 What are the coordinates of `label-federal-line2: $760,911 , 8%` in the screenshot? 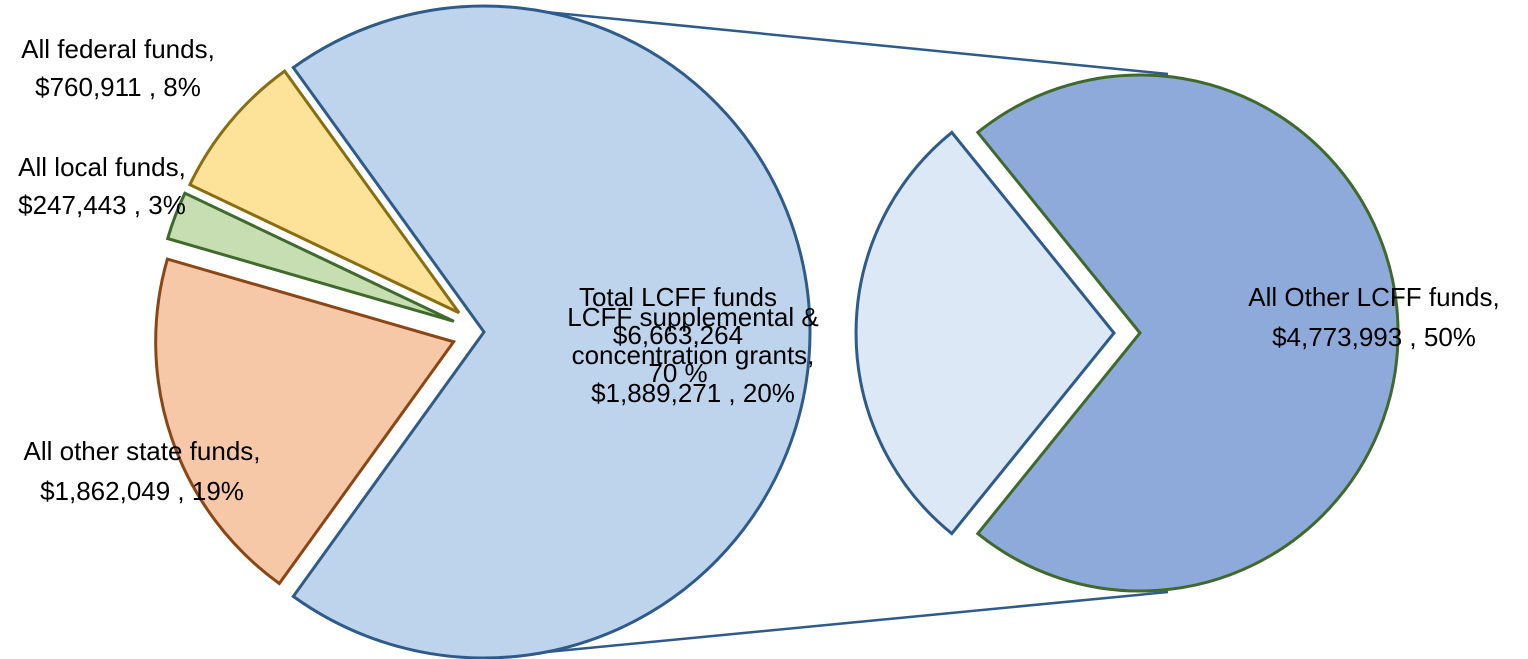 It's located at (118, 87).